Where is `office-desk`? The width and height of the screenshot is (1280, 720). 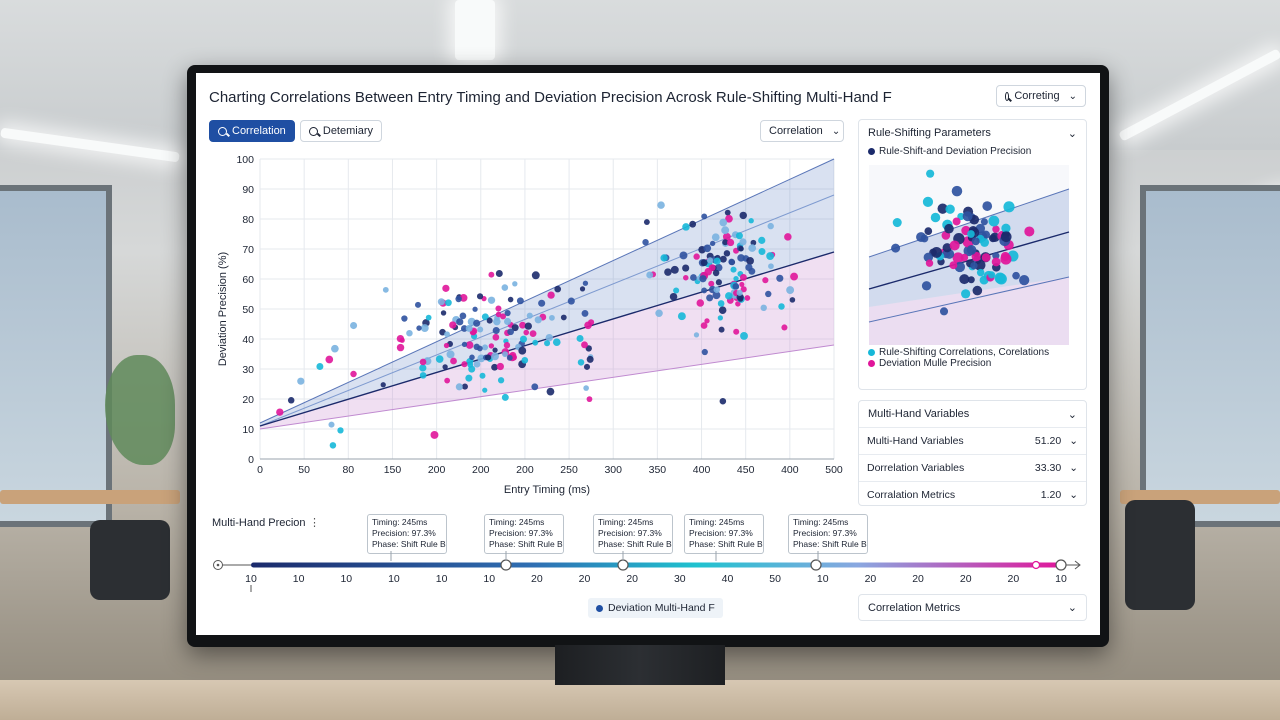 office-desk is located at coordinates (90, 497).